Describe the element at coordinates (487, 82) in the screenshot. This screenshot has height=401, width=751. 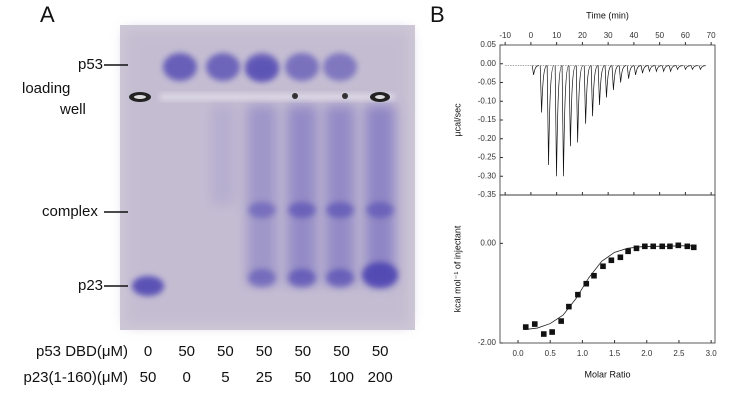
I see `y-tick-label: -0.05` at that location.